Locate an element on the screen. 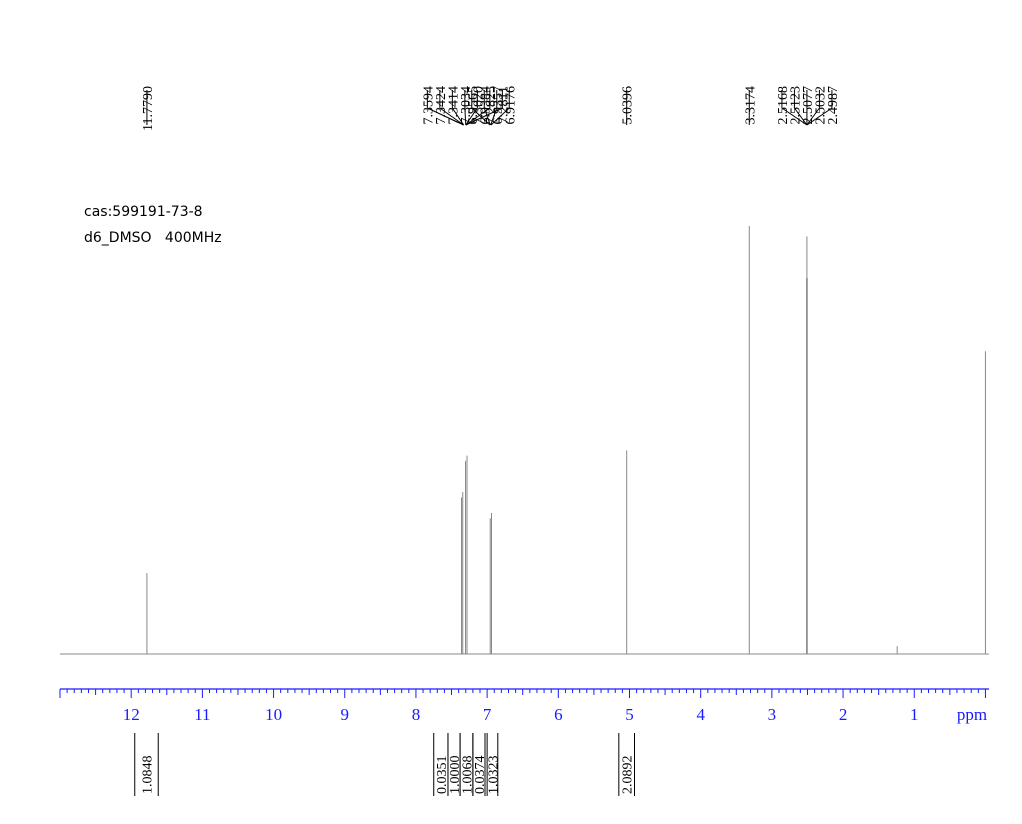 The height and width of the screenshot is (824, 1022). sample-cas-label: cas:599191-73-8 is located at coordinates (143, 212).